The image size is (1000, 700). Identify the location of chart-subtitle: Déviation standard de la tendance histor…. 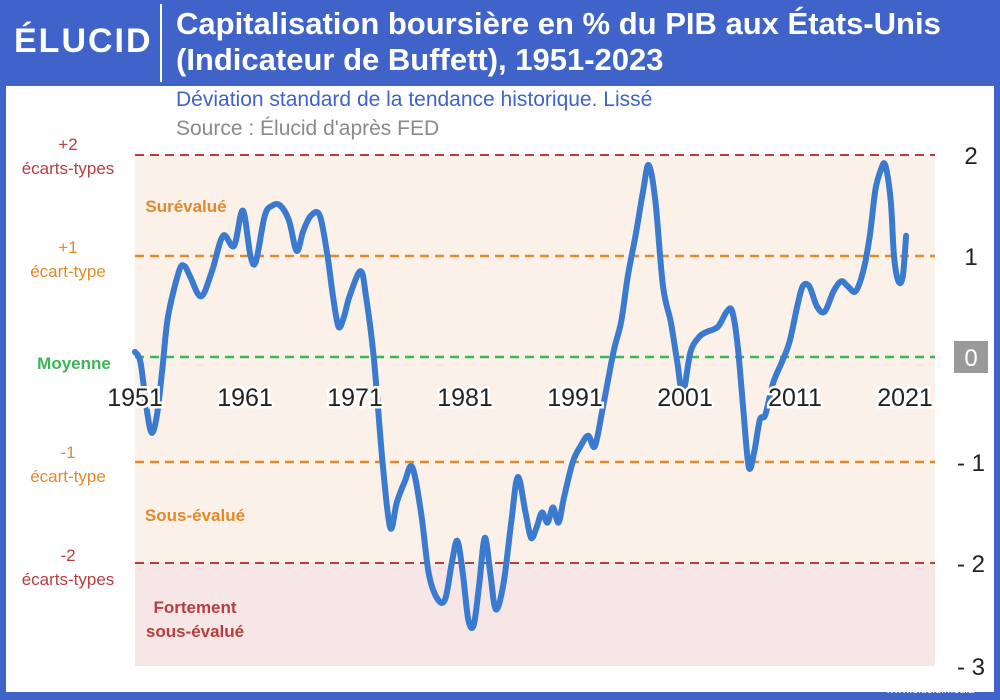
(414, 99).